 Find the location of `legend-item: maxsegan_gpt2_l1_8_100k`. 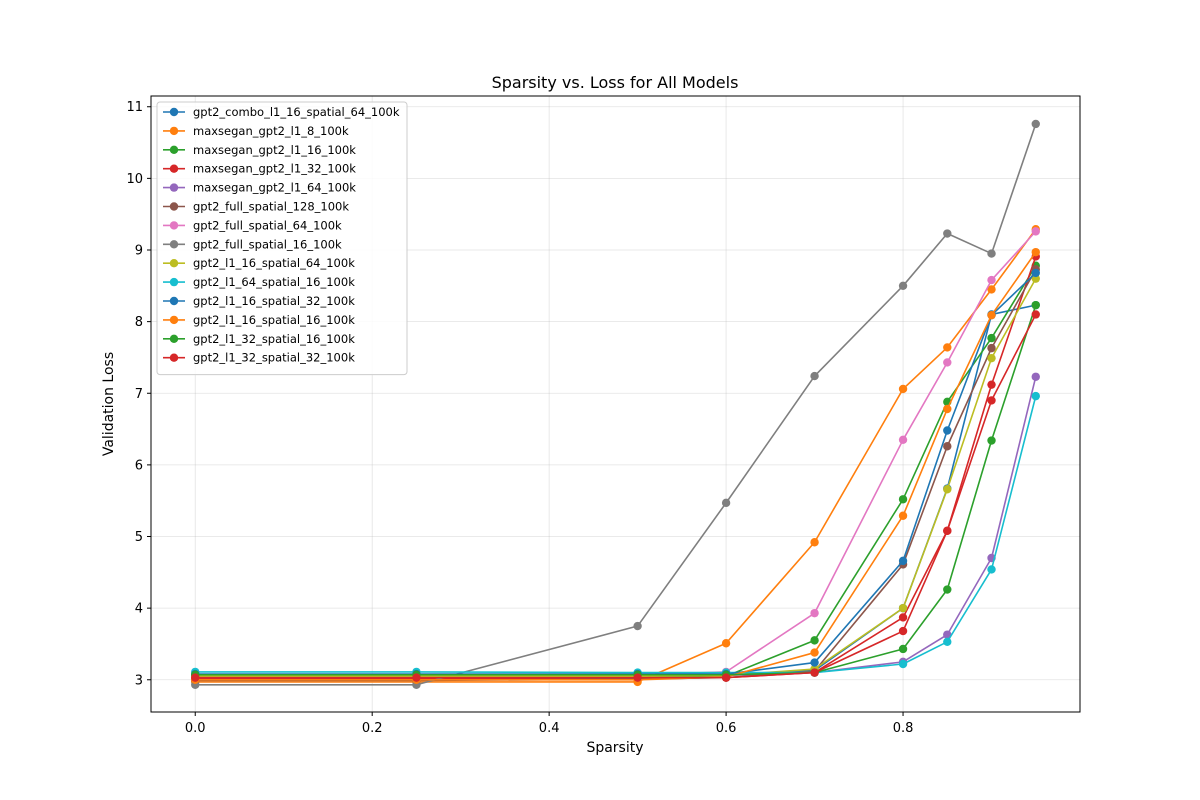

legend-item: maxsegan_gpt2_l1_8_100k is located at coordinates (256, 131).